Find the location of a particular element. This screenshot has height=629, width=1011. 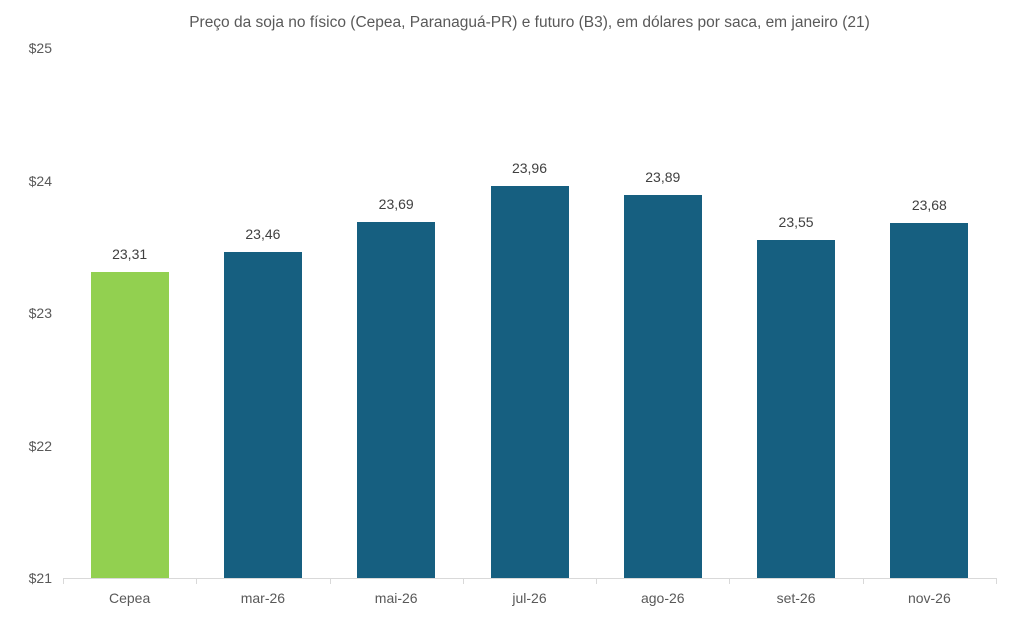

y-axis-tick-label-23: $23 is located at coordinates (40, 313).